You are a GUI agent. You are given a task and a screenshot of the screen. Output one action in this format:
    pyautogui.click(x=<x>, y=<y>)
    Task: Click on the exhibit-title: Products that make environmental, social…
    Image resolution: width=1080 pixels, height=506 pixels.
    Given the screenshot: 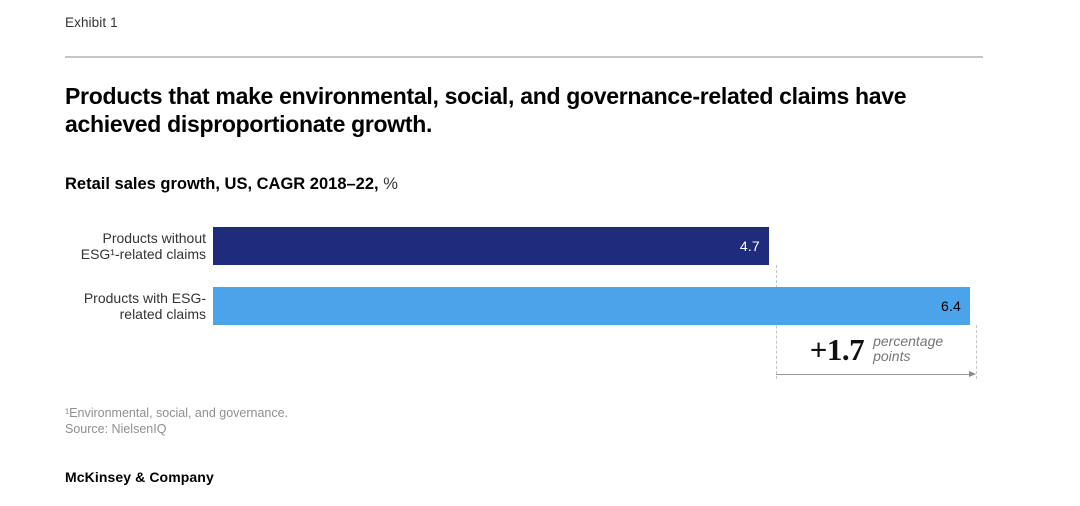 What is the action you would take?
    pyautogui.click(x=486, y=110)
    